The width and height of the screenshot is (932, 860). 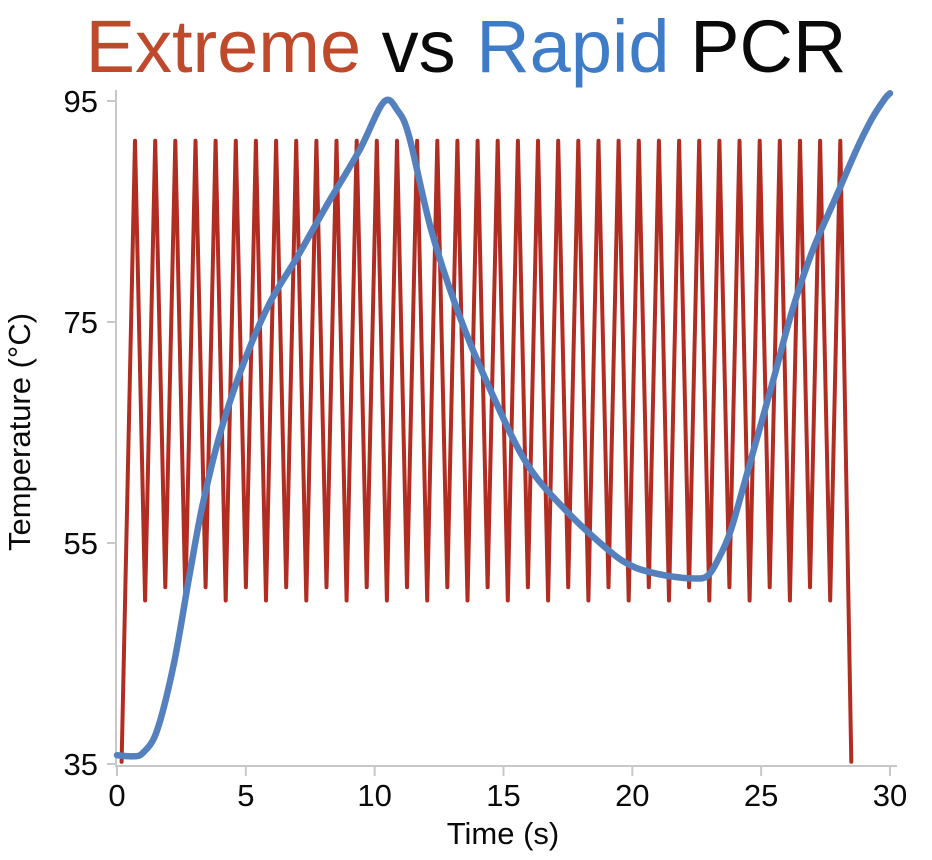 I want to click on x-tick-label: 25, so click(x=761, y=795).